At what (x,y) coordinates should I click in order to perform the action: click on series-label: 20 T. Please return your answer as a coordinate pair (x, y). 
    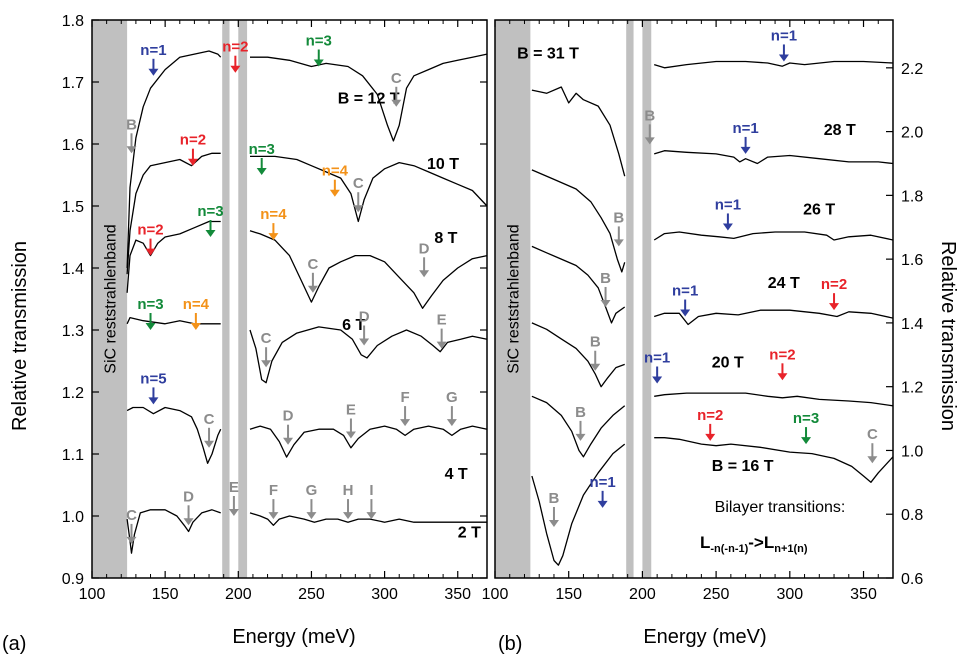
    Looking at the image, I should click on (728, 363).